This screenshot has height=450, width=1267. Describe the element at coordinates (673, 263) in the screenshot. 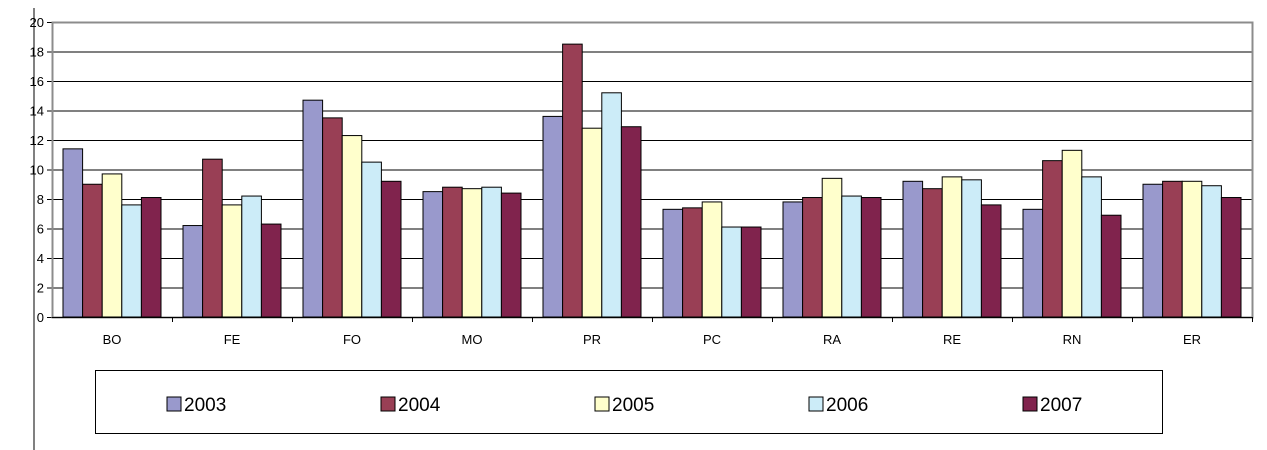

I see `bar-pc-2003` at that location.